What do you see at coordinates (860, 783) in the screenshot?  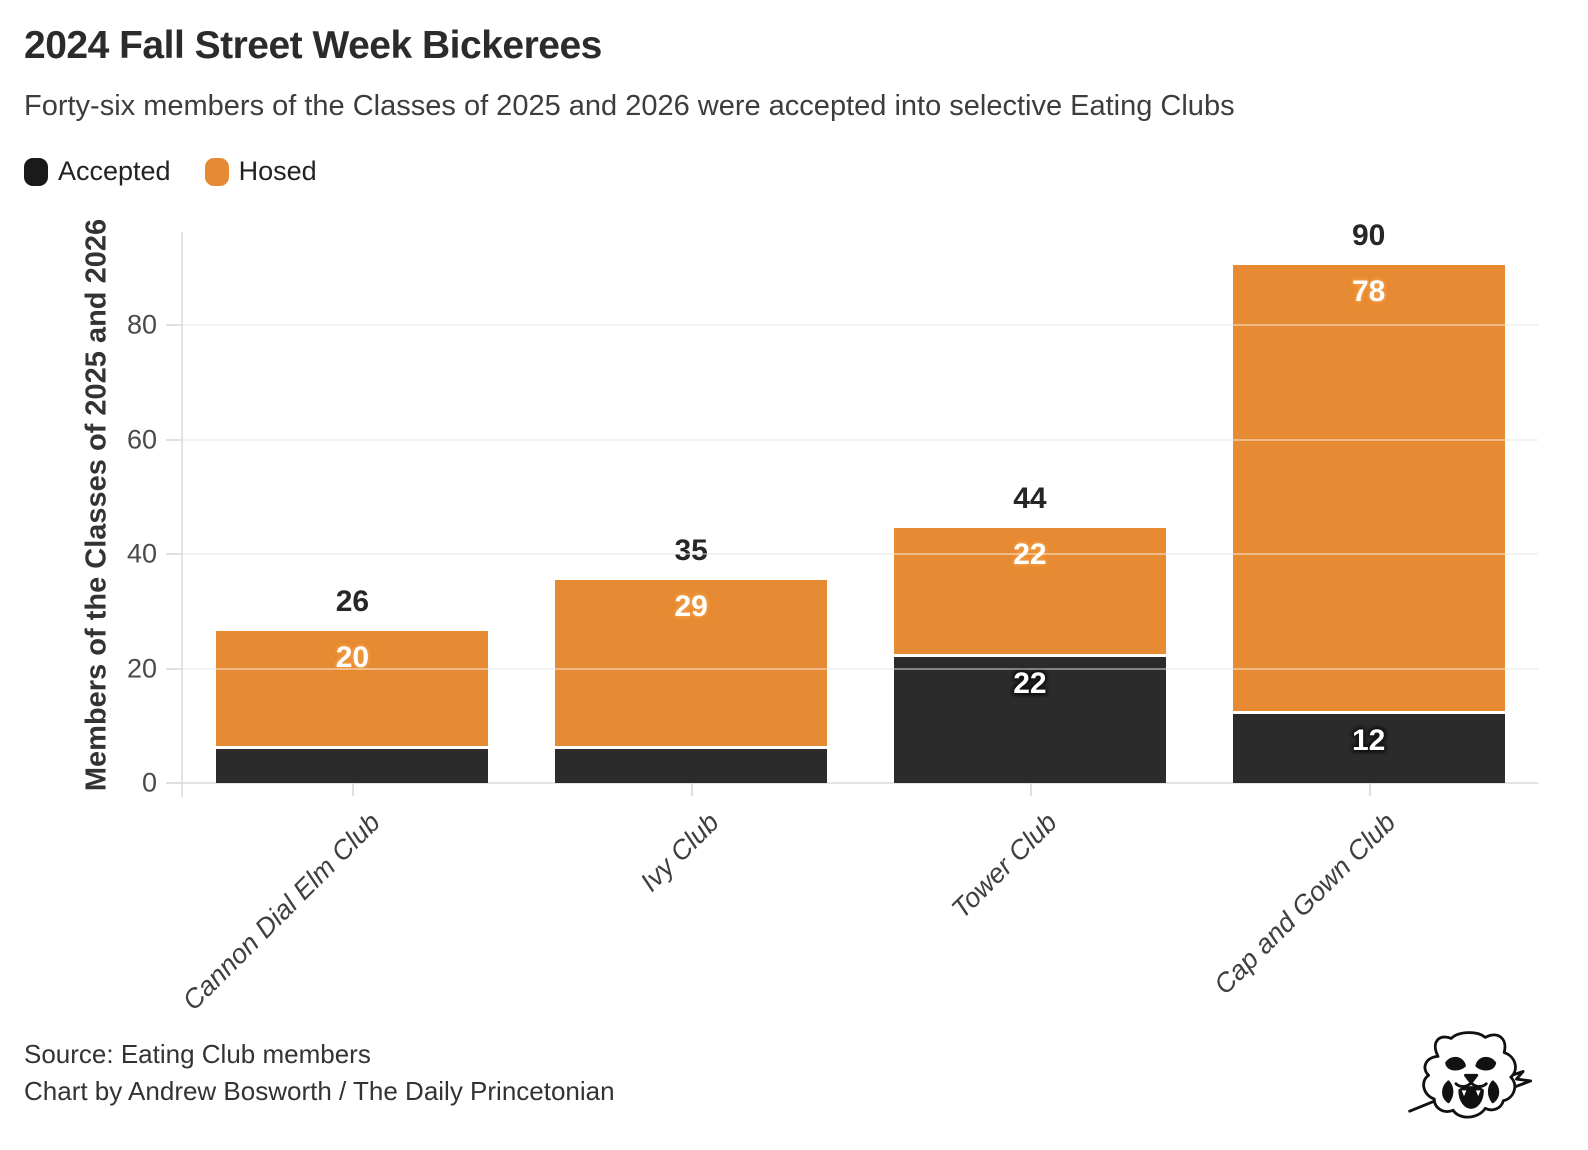 I see `x-axis-baseline` at bounding box center [860, 783].